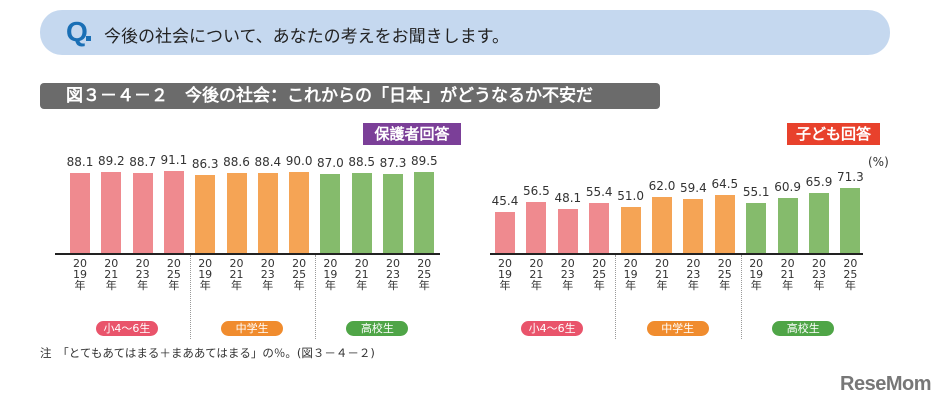  What do you see at coordinates (599, 191) in the screenshot?
I see `data-label: 55.4` at bounding box center [599, 191].